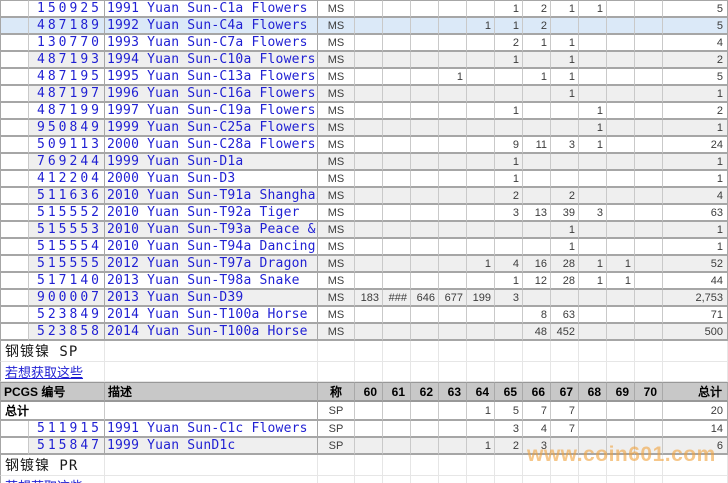  Describe the element at coordinates (211, 60) in the screenshot. I see `coin-description-link: 1994 Yuan Sun-C10a Flowers` at that location.